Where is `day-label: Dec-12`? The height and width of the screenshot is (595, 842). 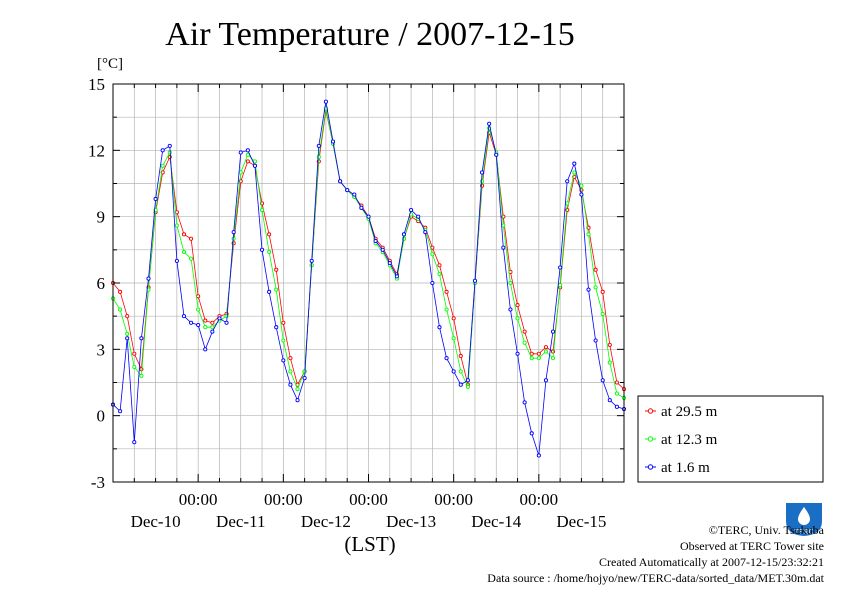 day-label: Dec-12 is located at coordinates (326, 521).